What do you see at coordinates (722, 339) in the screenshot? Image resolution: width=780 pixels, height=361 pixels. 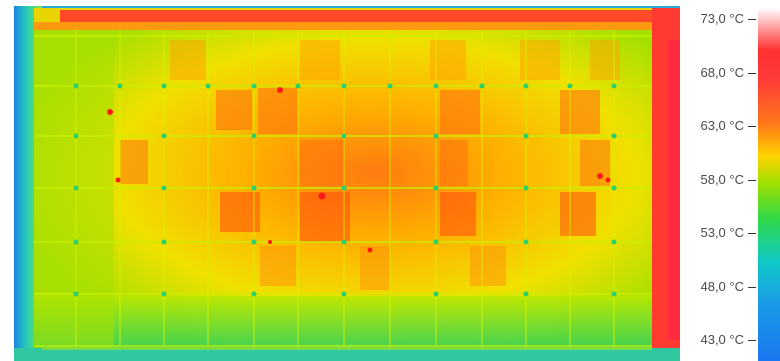 I see `scale-label-43: 43,0 °C` at bounding box center [722, 339].